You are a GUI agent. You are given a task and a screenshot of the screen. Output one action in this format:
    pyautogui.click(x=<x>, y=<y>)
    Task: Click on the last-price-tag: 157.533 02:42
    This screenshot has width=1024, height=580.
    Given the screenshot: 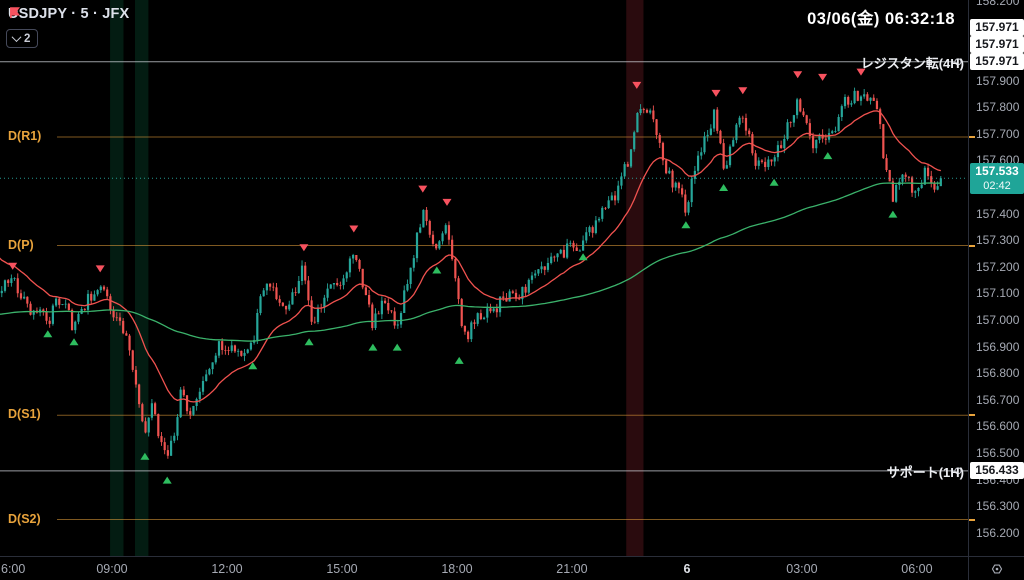 What is the action you would take?
    pyautogui.click(x=997, y=178)
    